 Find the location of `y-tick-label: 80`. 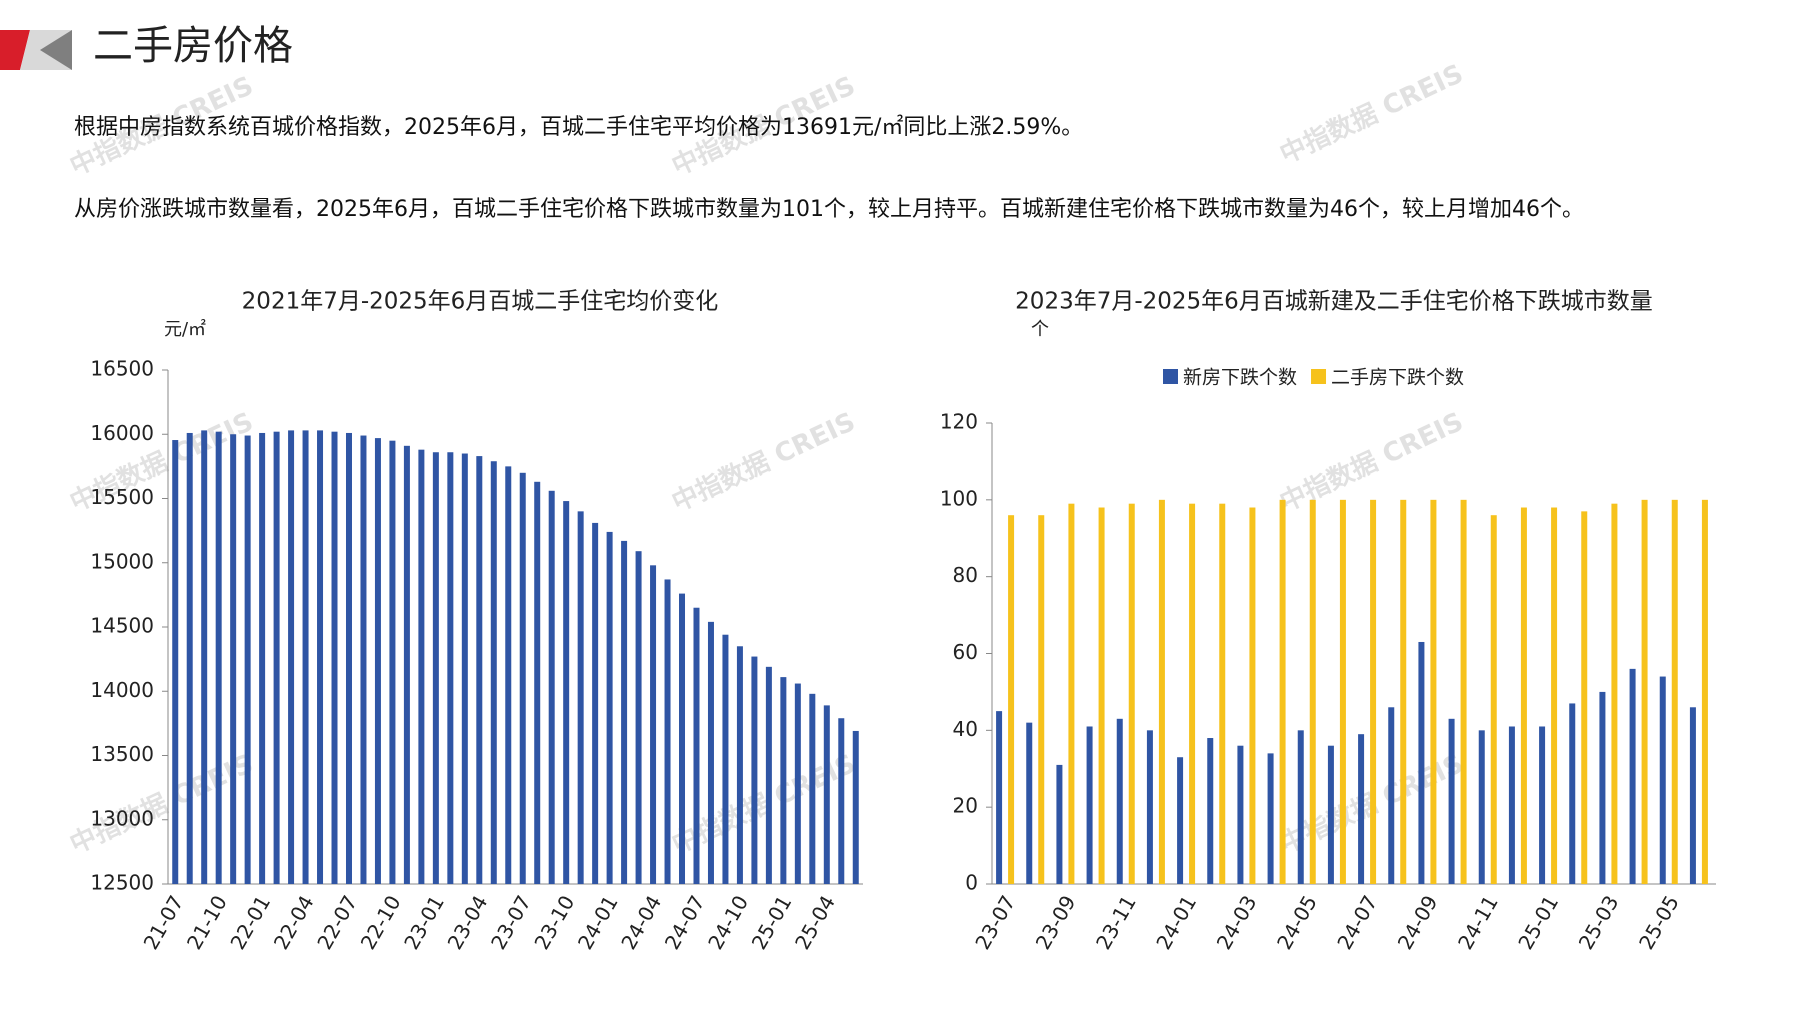

y-tick-label: 80 is located at coordinates (965, 575).